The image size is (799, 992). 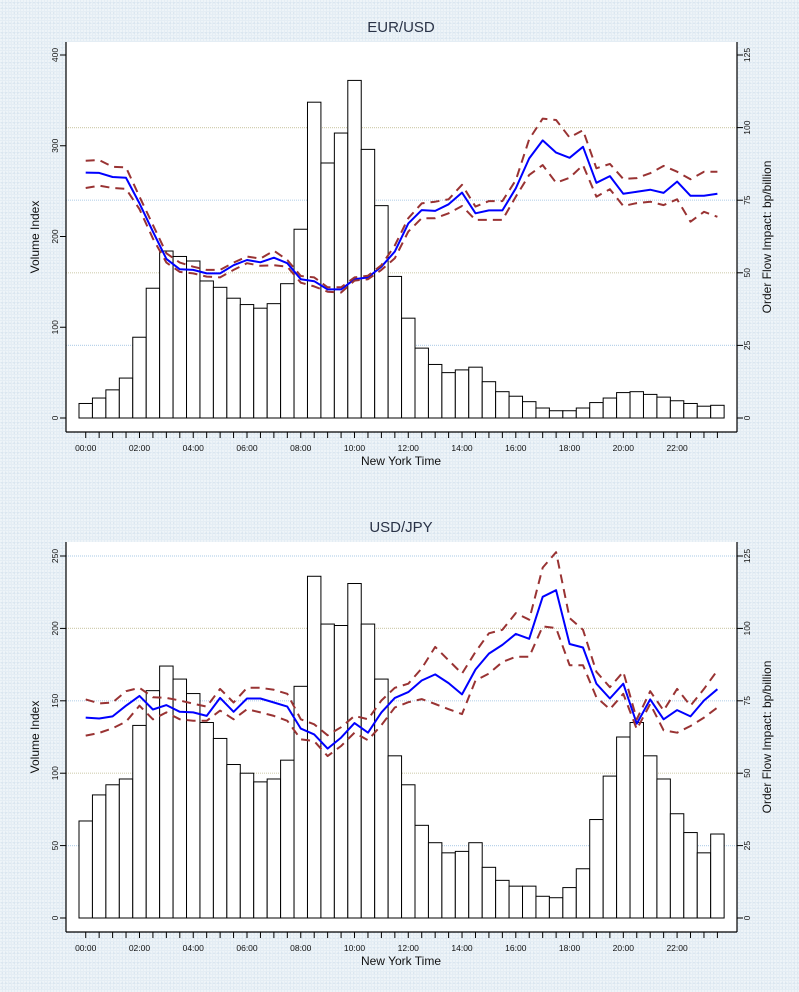 I want to click on x-tick-label: 14:00, so click(x=462, y=448).